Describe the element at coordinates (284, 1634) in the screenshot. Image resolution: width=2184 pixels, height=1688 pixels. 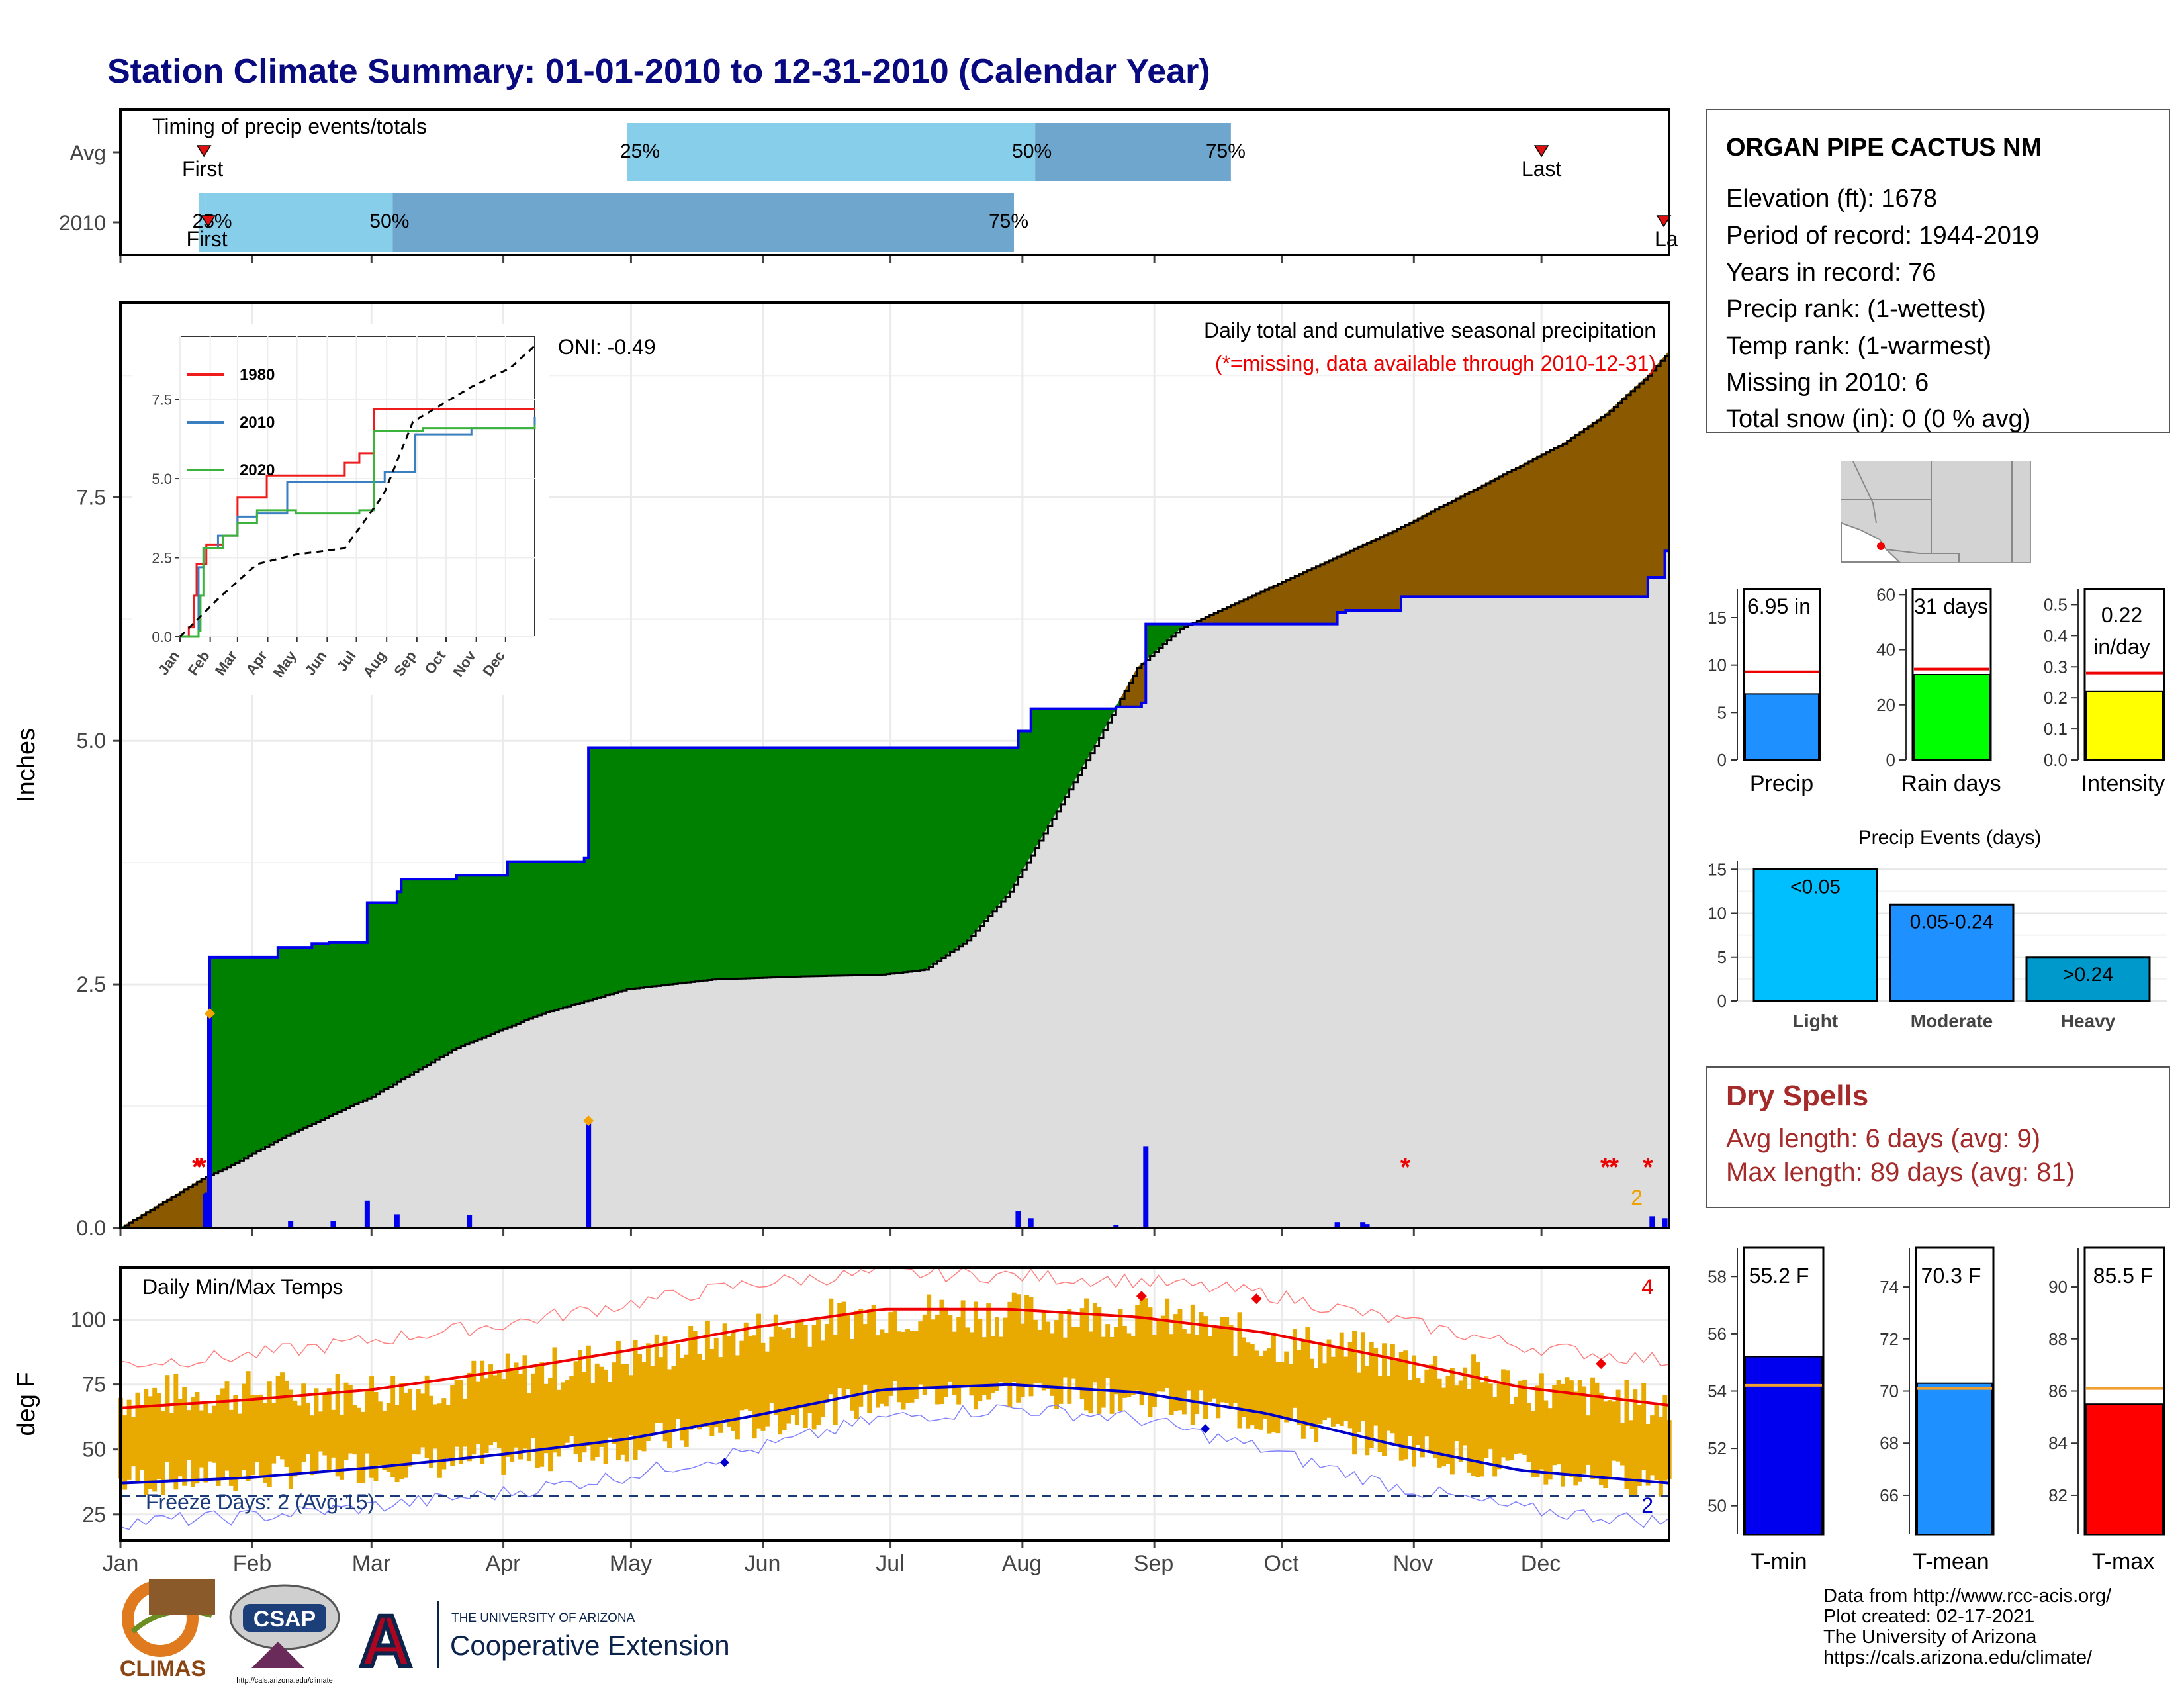
I see `csap-logo: CSAP http://cals.arizona.edu/climate` at that location.